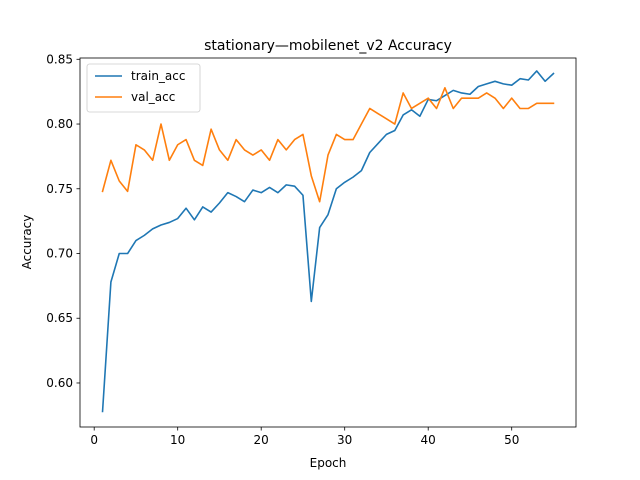 The width and height of the screenshot is (640, 480). I want to click on x-tick-label: 50, so click(511, 440).